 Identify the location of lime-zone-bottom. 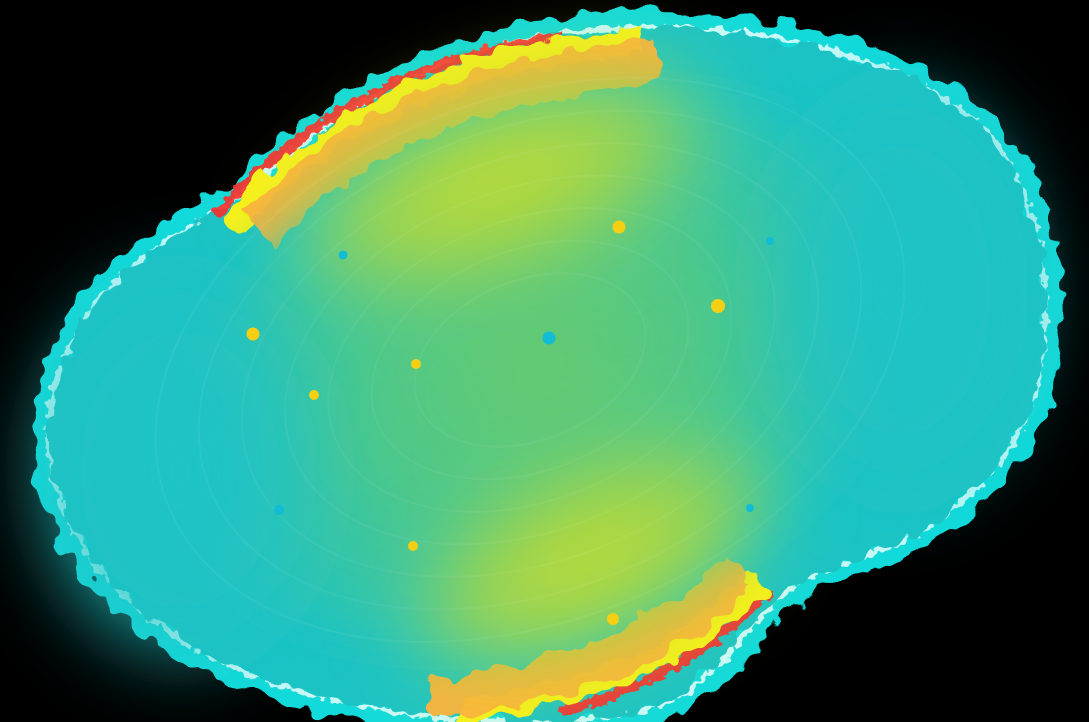
(590, 560).